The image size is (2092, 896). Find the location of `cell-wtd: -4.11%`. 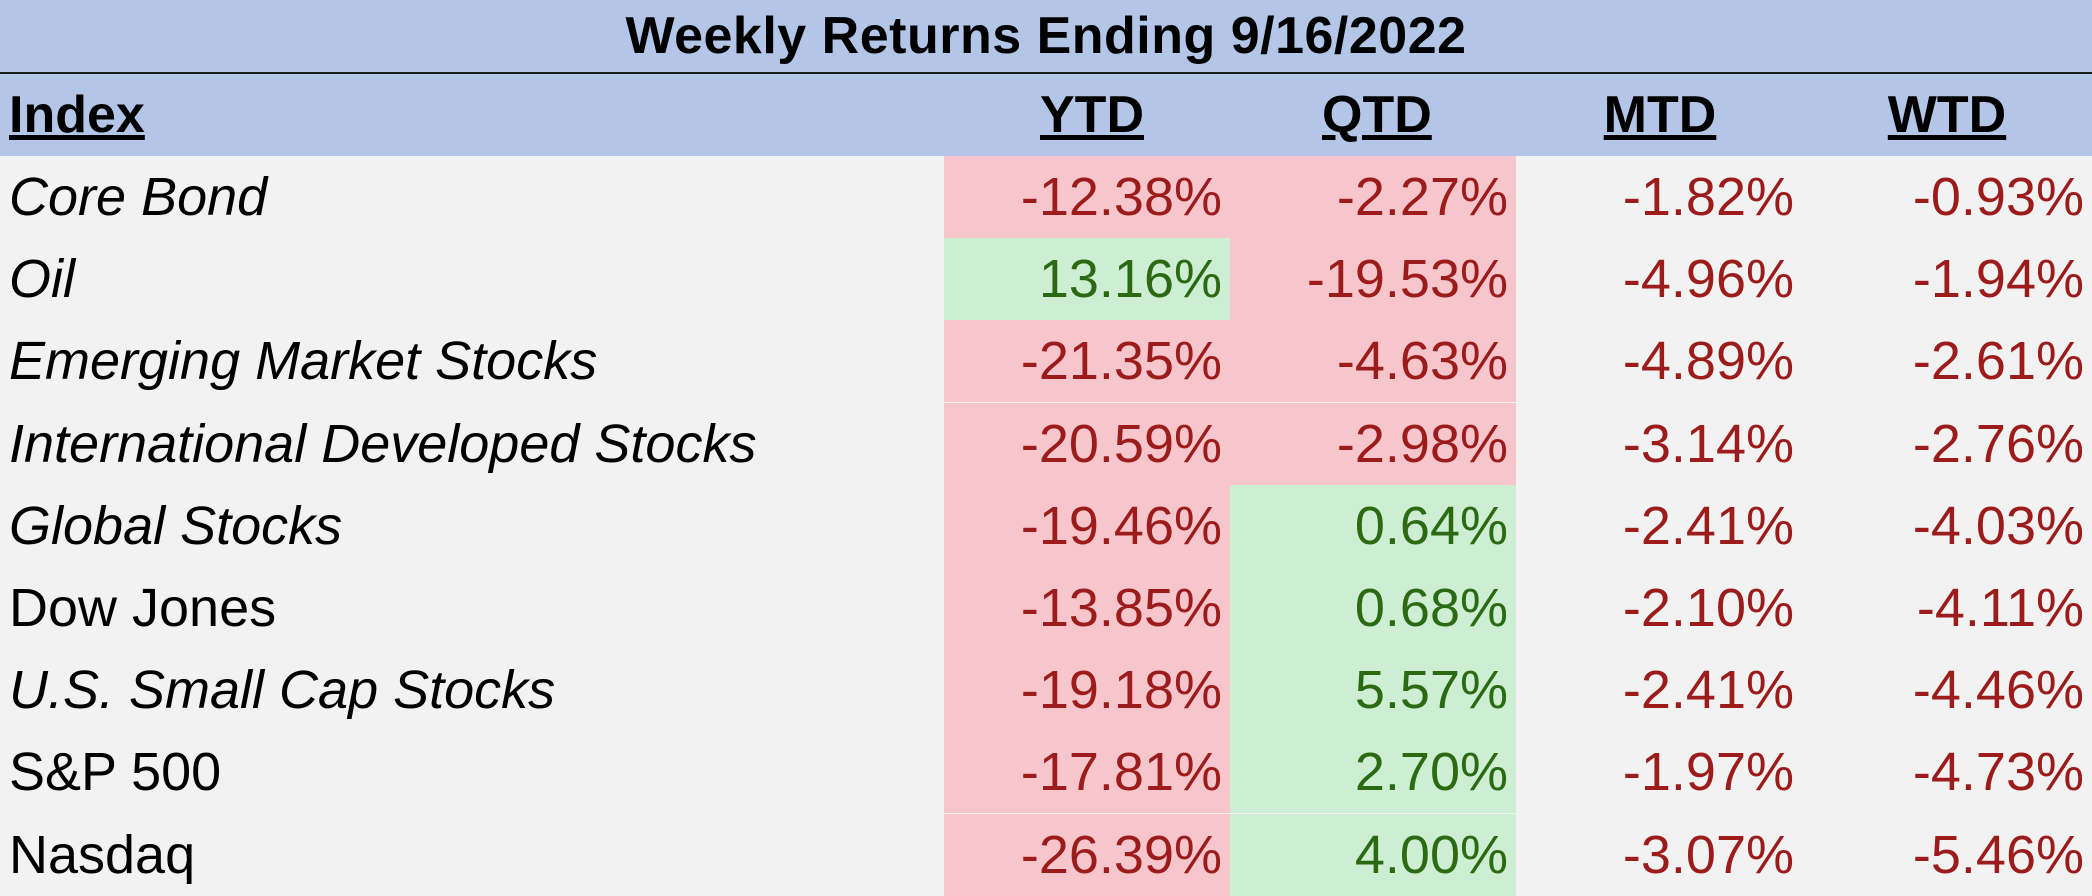

cell-wtd: -4.11% is located at coordinates (2000, 608).